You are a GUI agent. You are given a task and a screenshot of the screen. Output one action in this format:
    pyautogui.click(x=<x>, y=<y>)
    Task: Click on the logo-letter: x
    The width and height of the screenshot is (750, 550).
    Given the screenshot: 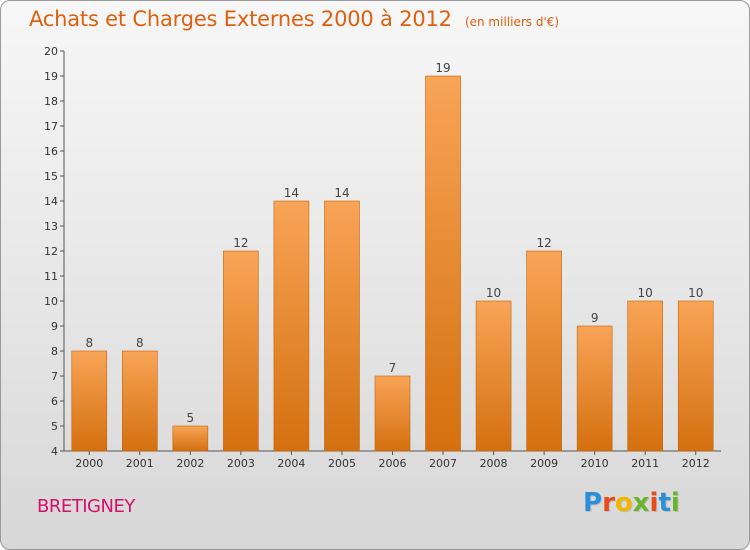 What is the action you would take?
    pyautogui.click(x=641, y=503)
    